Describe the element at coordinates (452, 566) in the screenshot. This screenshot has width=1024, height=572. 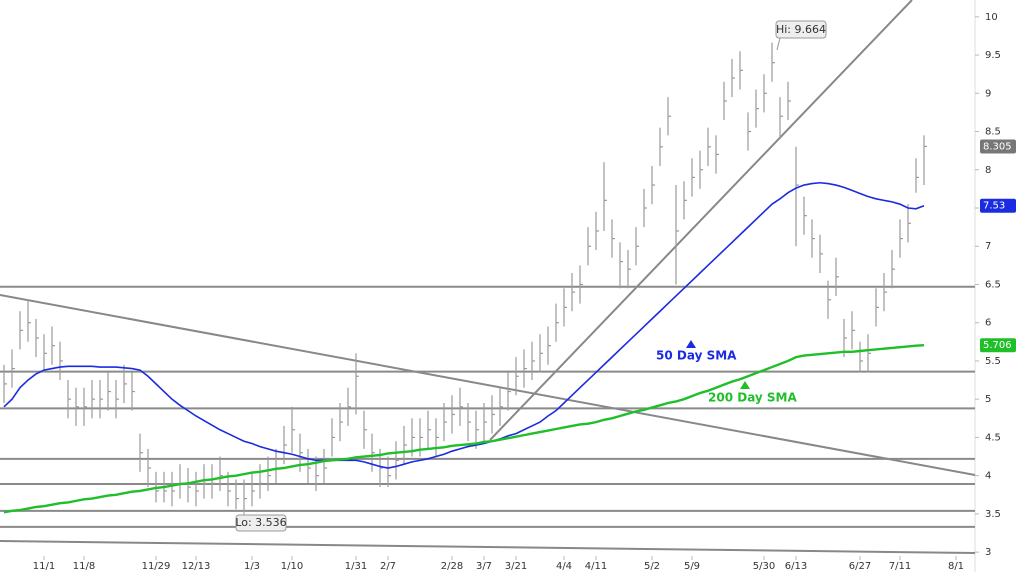
I see `x-tick-label: 2/28` at that location.